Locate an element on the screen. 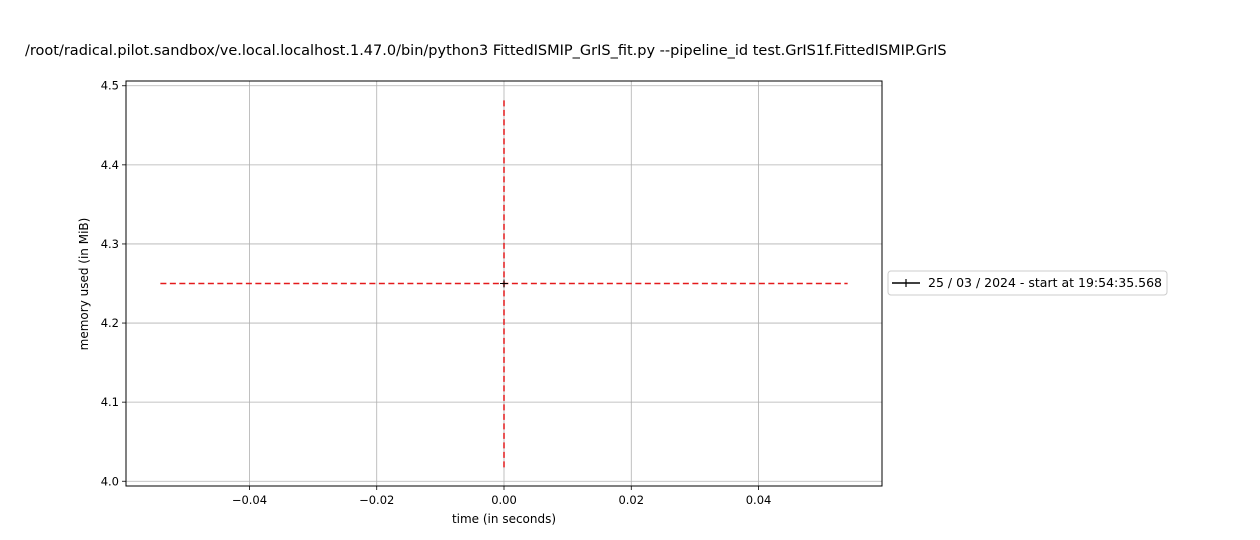  x-tick-label: 0.02 is located at coordinates (631, 500).